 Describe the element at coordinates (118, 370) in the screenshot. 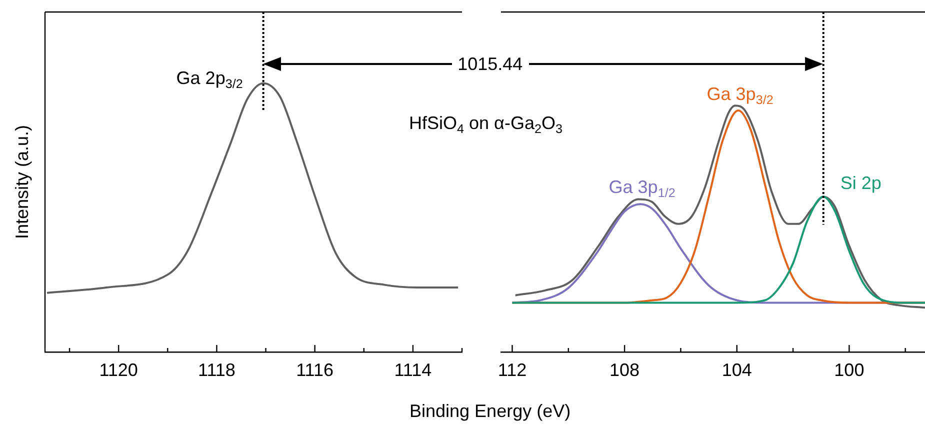

I see `x-tick-label: 1120` at that location.